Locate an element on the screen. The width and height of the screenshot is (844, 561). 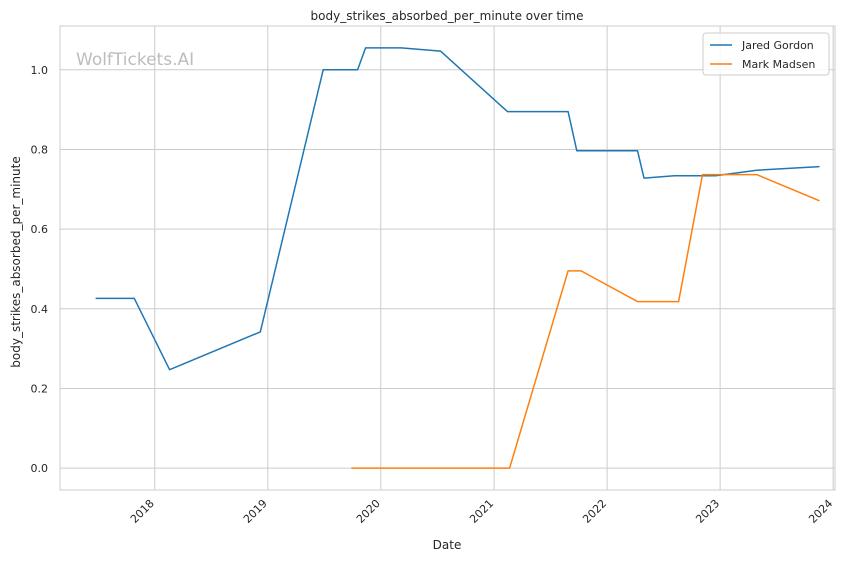
x-axis-ticks: 2018 2019 2020 2021 2022 2023 2024 is located at coordinates (481, 511).